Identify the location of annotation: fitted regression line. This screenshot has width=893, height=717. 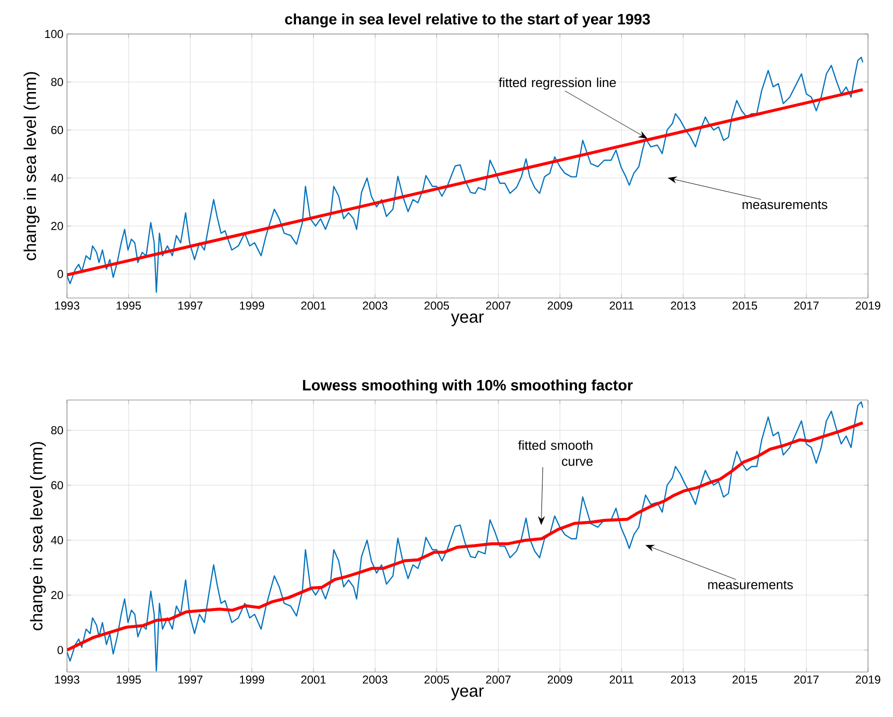
(557, 84).